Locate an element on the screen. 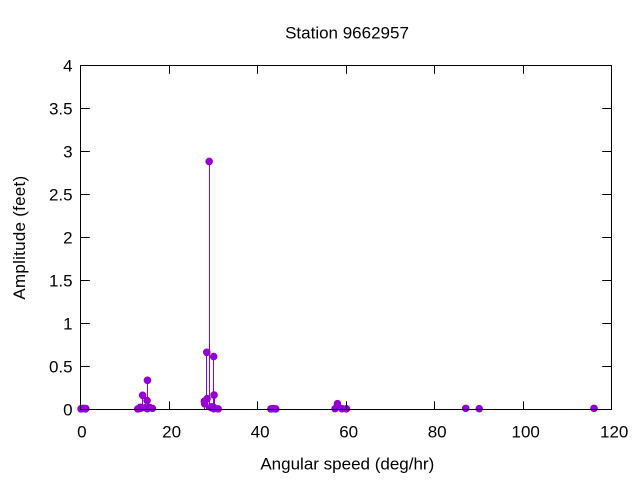 This screenshot has height=480, width=640. svg-text: 1.5 is located at coordinates (61, 281).